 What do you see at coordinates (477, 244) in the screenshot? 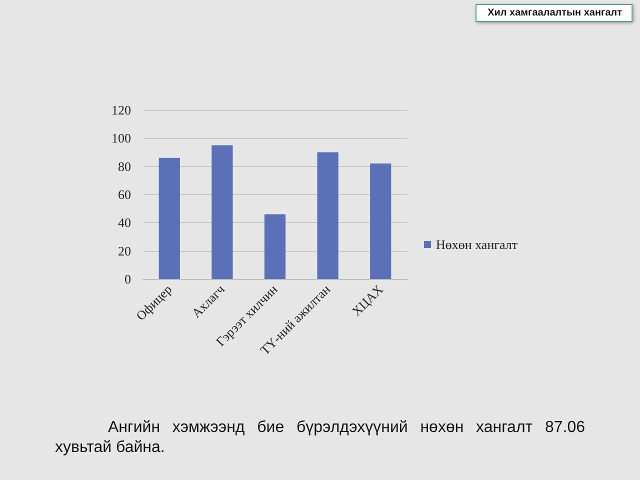
I see `legend-label: Нөхөн хангалт` at bounding box center [477, 244].